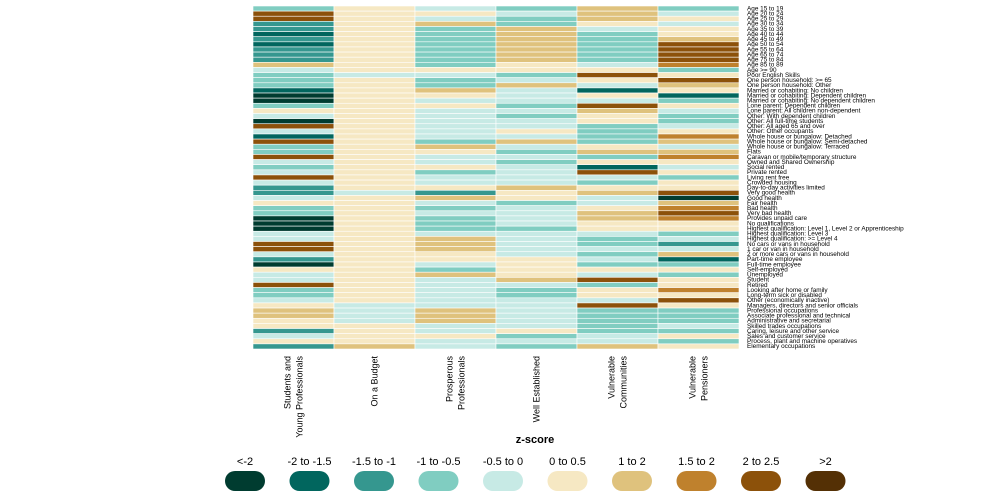  I want to click on row-label: Living rent free, so click(768, 177).